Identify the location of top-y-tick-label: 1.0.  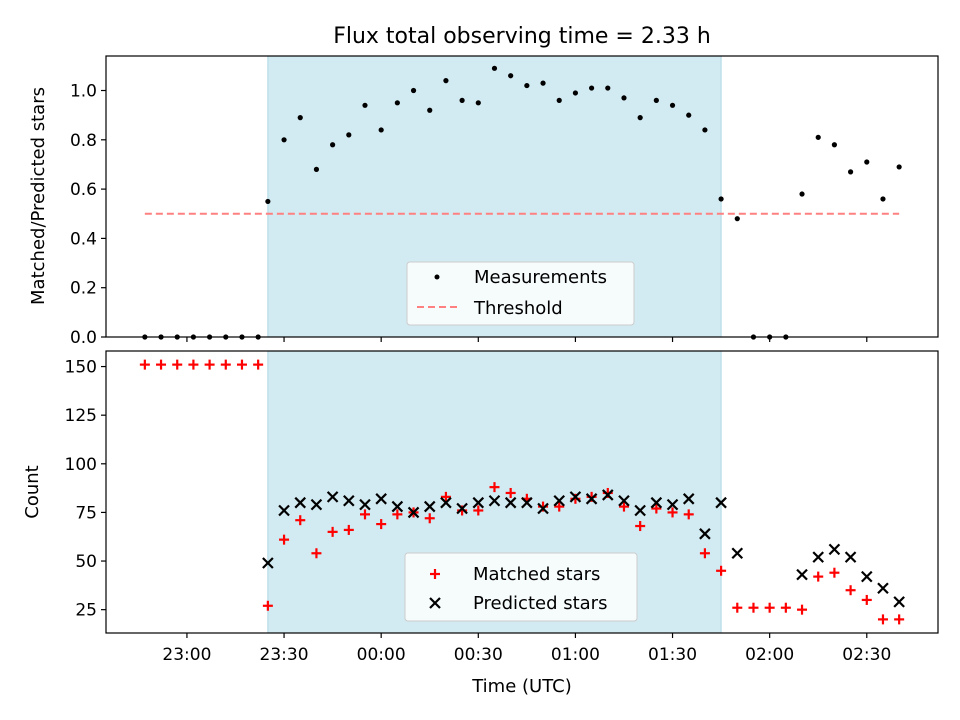
(83, 92).